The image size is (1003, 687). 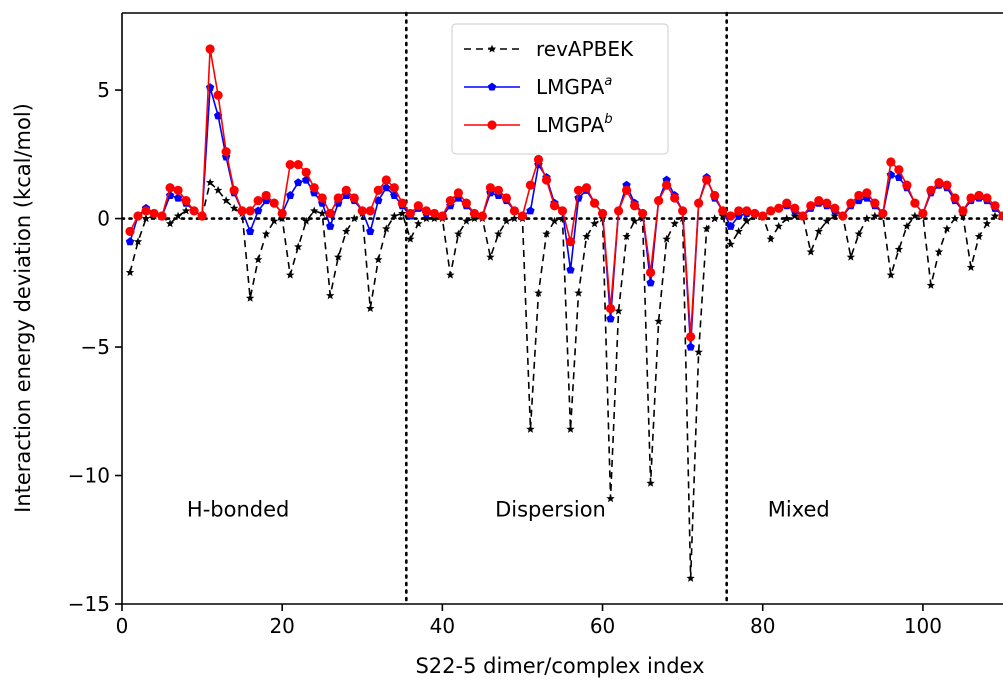 I want to click on legend-marker, so click(x=492, y=48).